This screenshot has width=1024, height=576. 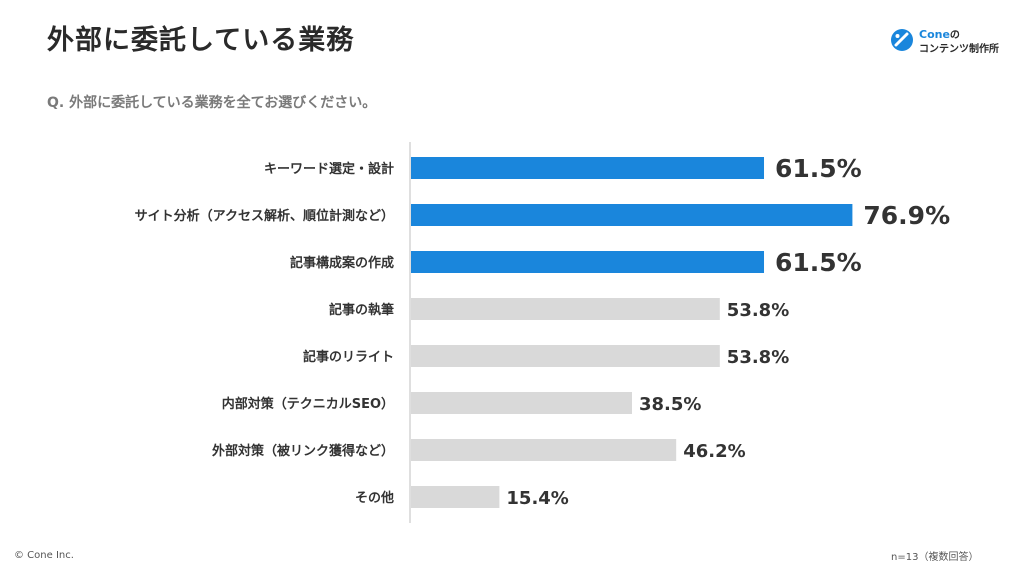 What do you see at coordinates (959, 49) in the screenshot?
I see `logo-subtitle: コンテンツ制作所` at bounding box center [959, 49].